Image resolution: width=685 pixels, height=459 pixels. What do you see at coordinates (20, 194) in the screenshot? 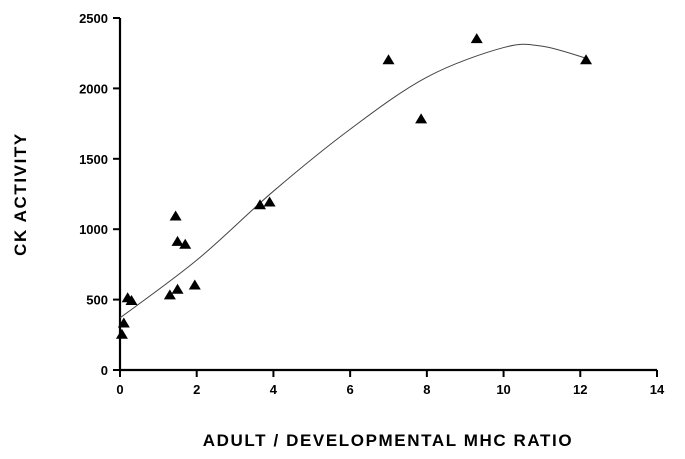
I see `y-axis-title: CK ACTIVITY` at bounding box center [20, 194].